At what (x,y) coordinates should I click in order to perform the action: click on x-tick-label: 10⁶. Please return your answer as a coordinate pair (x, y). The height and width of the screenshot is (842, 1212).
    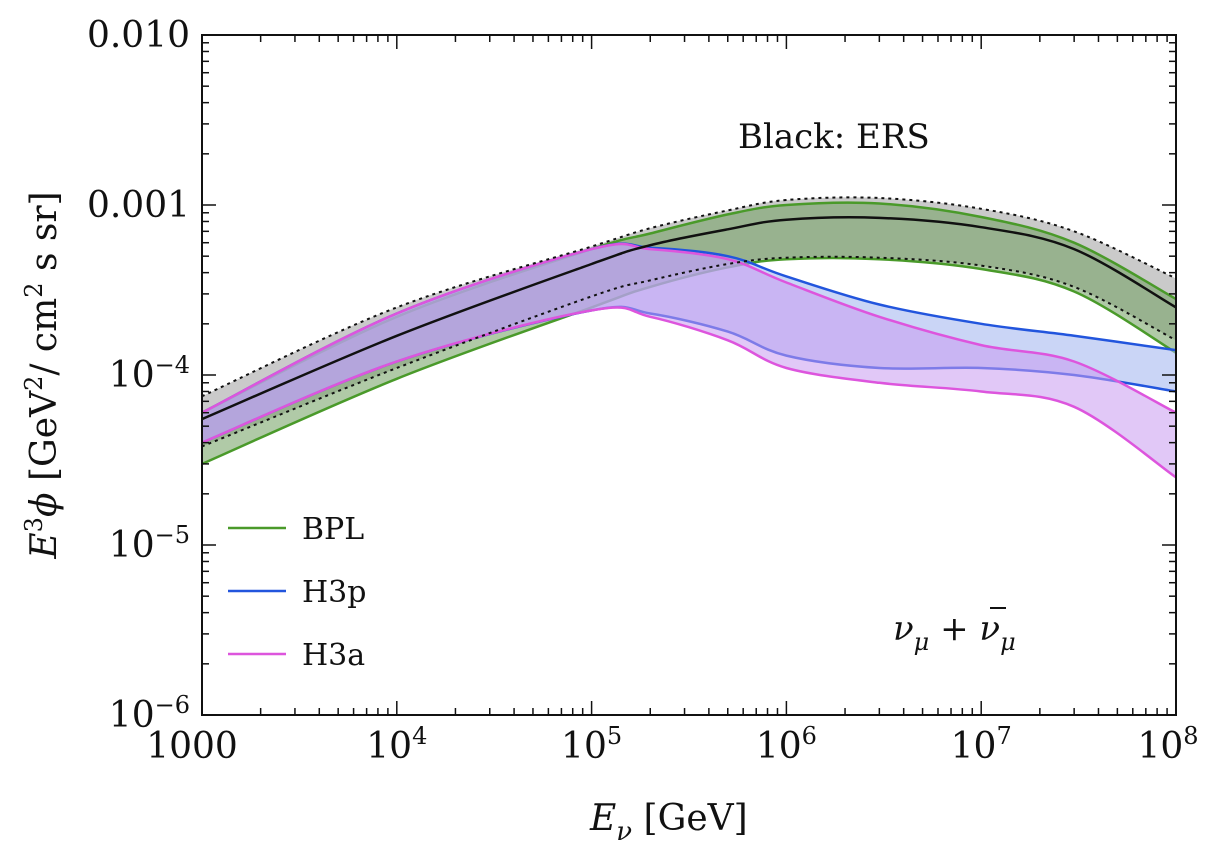
    Looking at the image, I should click on (786, 744).